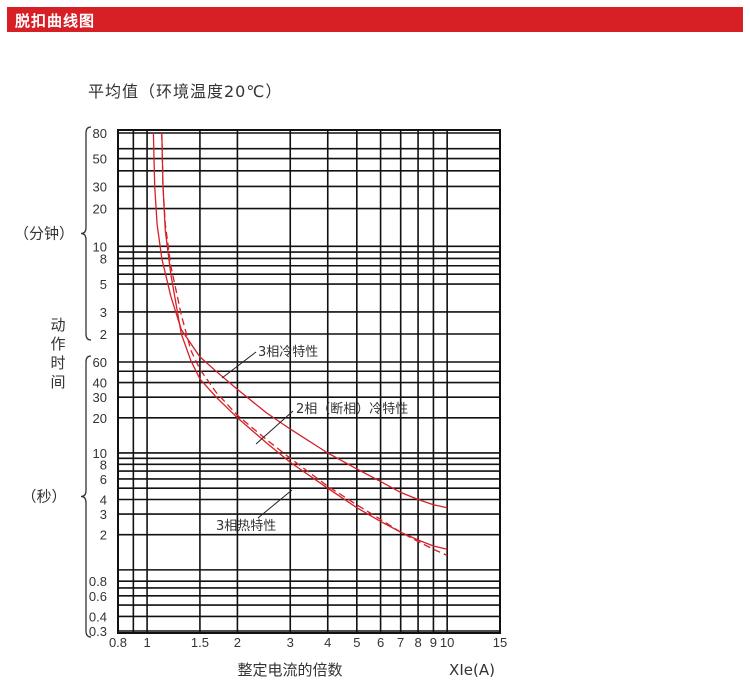 Image resolution: width=750 pixels, height=698 pixels. I want to click on y-group-label: （分钟）, so click(44, 234).